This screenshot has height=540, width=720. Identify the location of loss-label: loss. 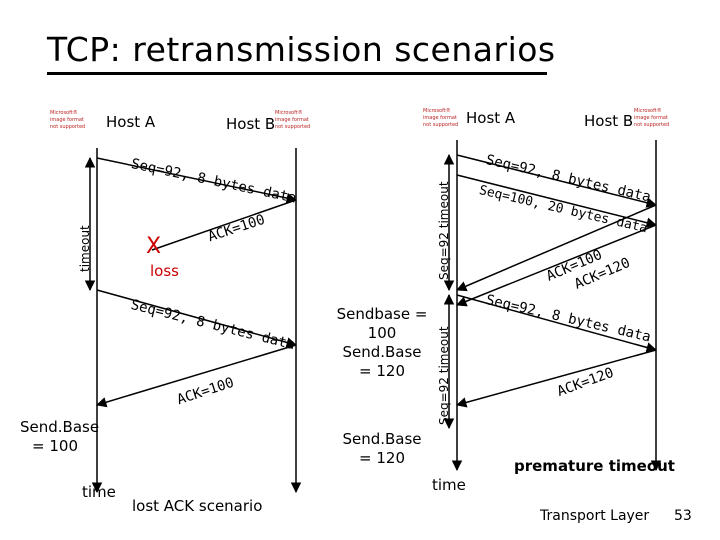
(164, 271).